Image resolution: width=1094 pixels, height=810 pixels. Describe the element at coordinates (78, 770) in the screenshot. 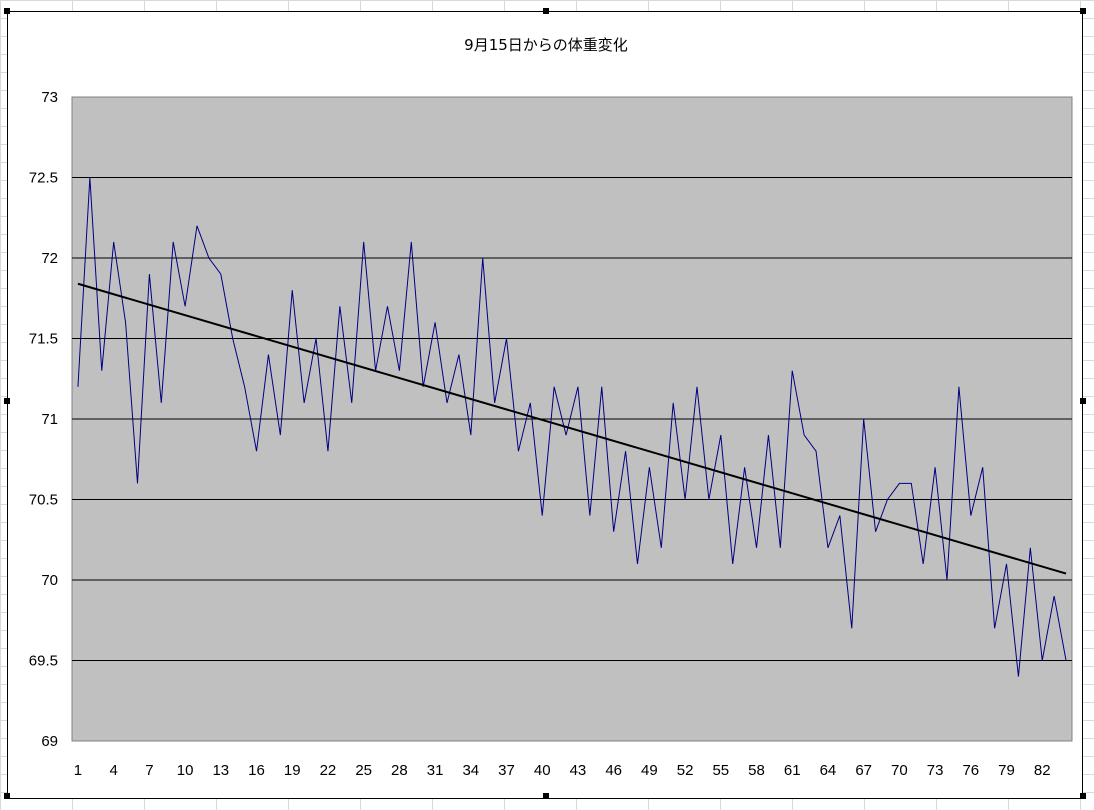

I see `x-tick-label: 1` at that location.